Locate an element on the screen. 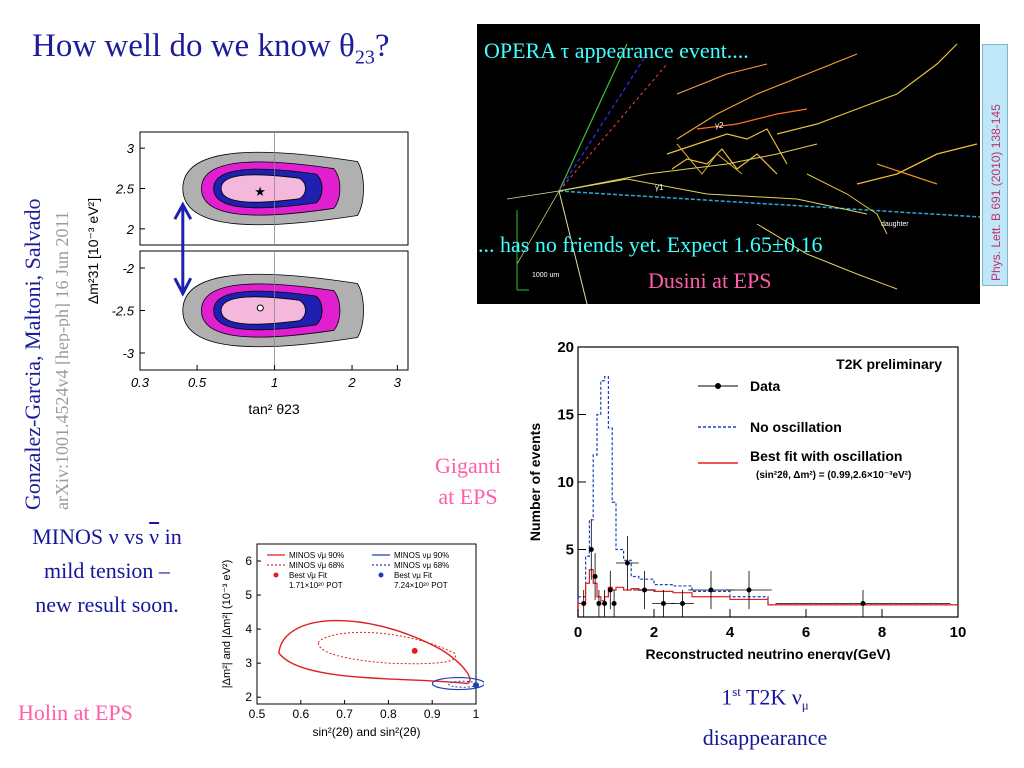 This screenshot has width=1024, height=768. octant-arrow-up is located at coordinates (183, 210).